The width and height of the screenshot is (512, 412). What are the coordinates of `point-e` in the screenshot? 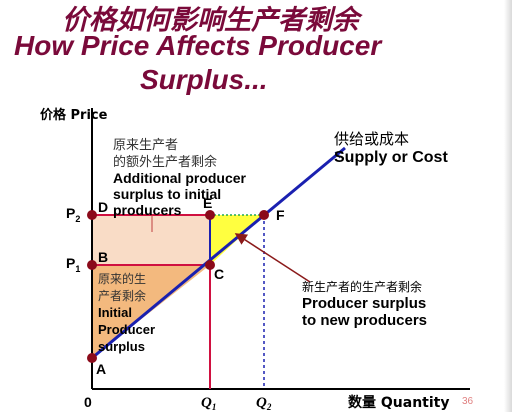 It's located at (210, 215).